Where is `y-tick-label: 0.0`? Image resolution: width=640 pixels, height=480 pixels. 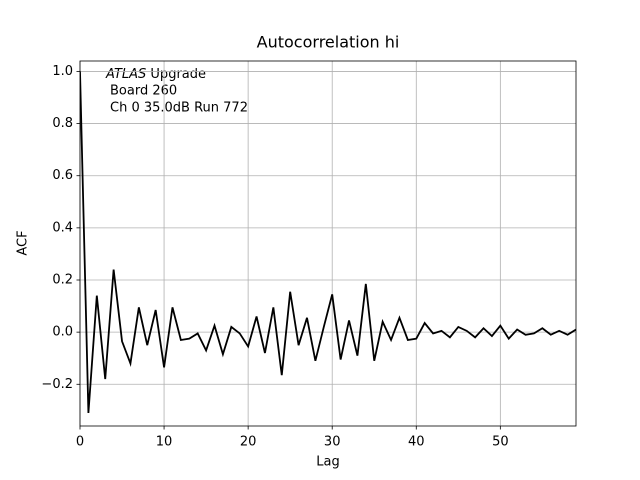
y-tick-label: 0.0 is located at coordinates (62, 332).